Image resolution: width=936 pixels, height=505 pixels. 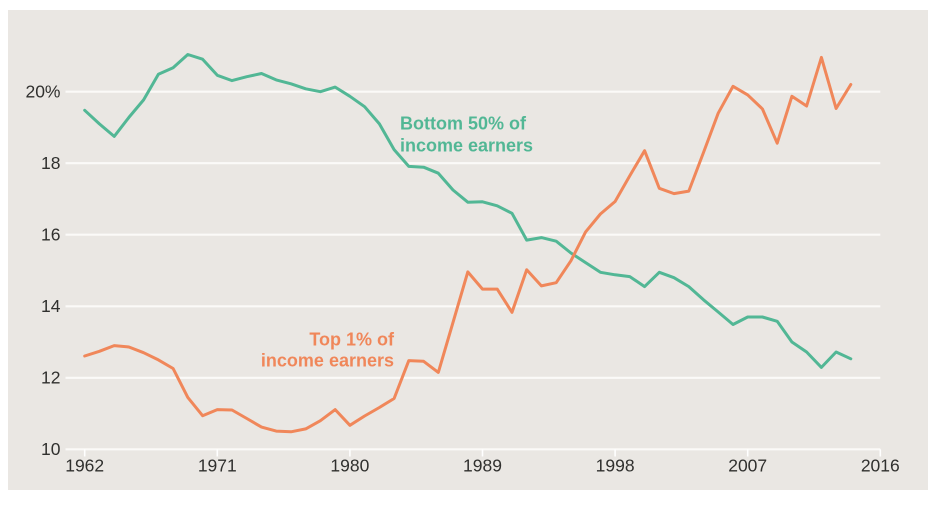 What do you see at coordinates (50, 163) in the screenshot?
I see `svg-text: 18` at bounding box center [50, 163].